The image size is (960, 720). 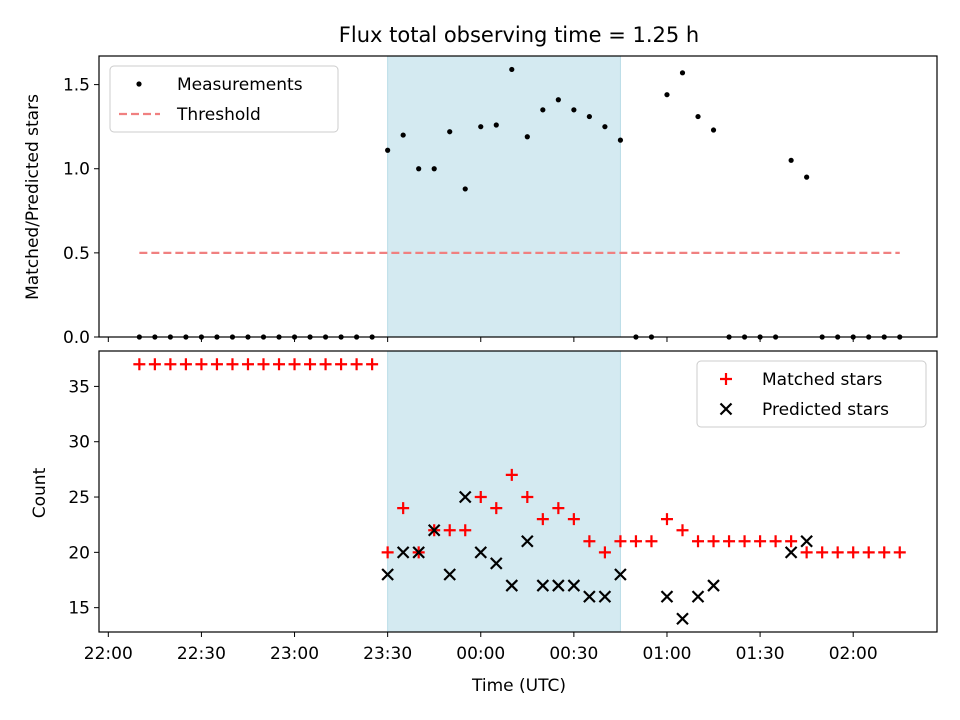 I want to click on bottom-x-tick-label: 00:30, so click(x=573, y=654).